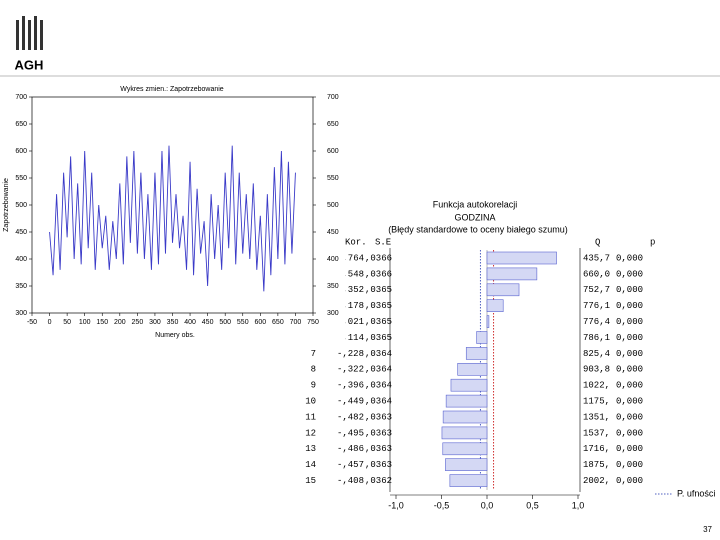 The height and width of the screenshot is (540, 720). Describe the element at coordinates (333, 97) in the screenshot. I see `y2-tick-label: 700` at that location.